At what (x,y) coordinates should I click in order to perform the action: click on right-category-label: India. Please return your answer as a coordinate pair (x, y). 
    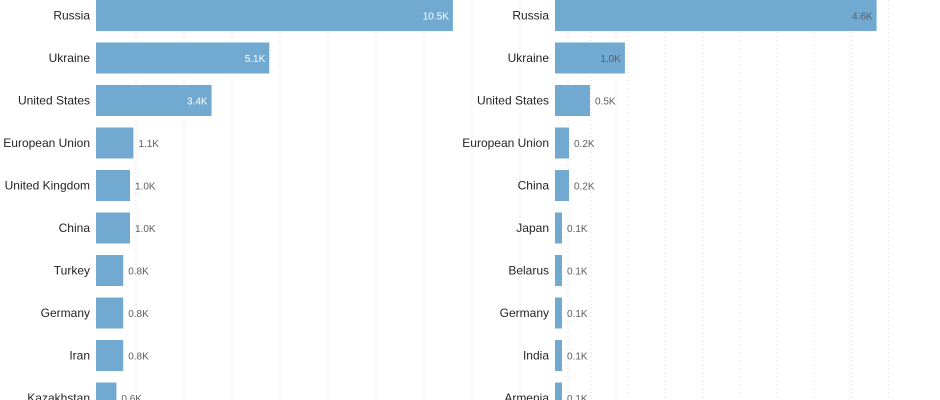
    Looking at the image, I should click on (536, 356).